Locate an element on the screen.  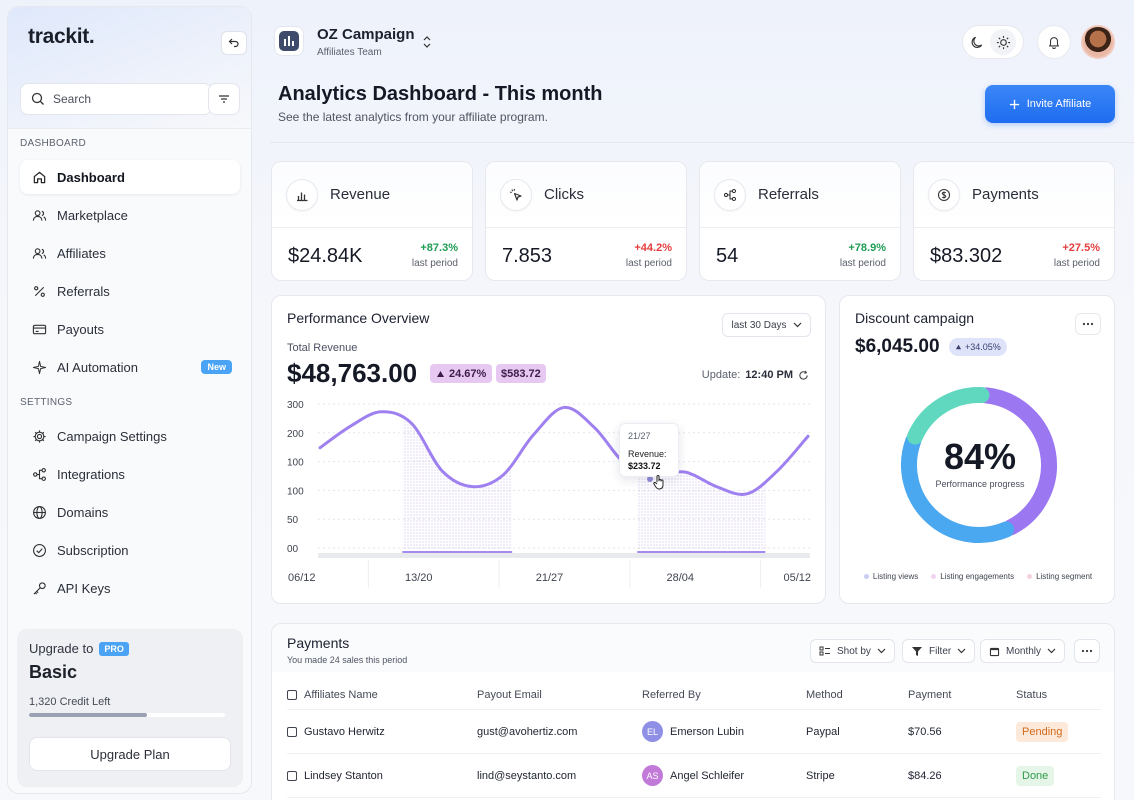
payment-method: Paypal is located at coordinates (823, 731).